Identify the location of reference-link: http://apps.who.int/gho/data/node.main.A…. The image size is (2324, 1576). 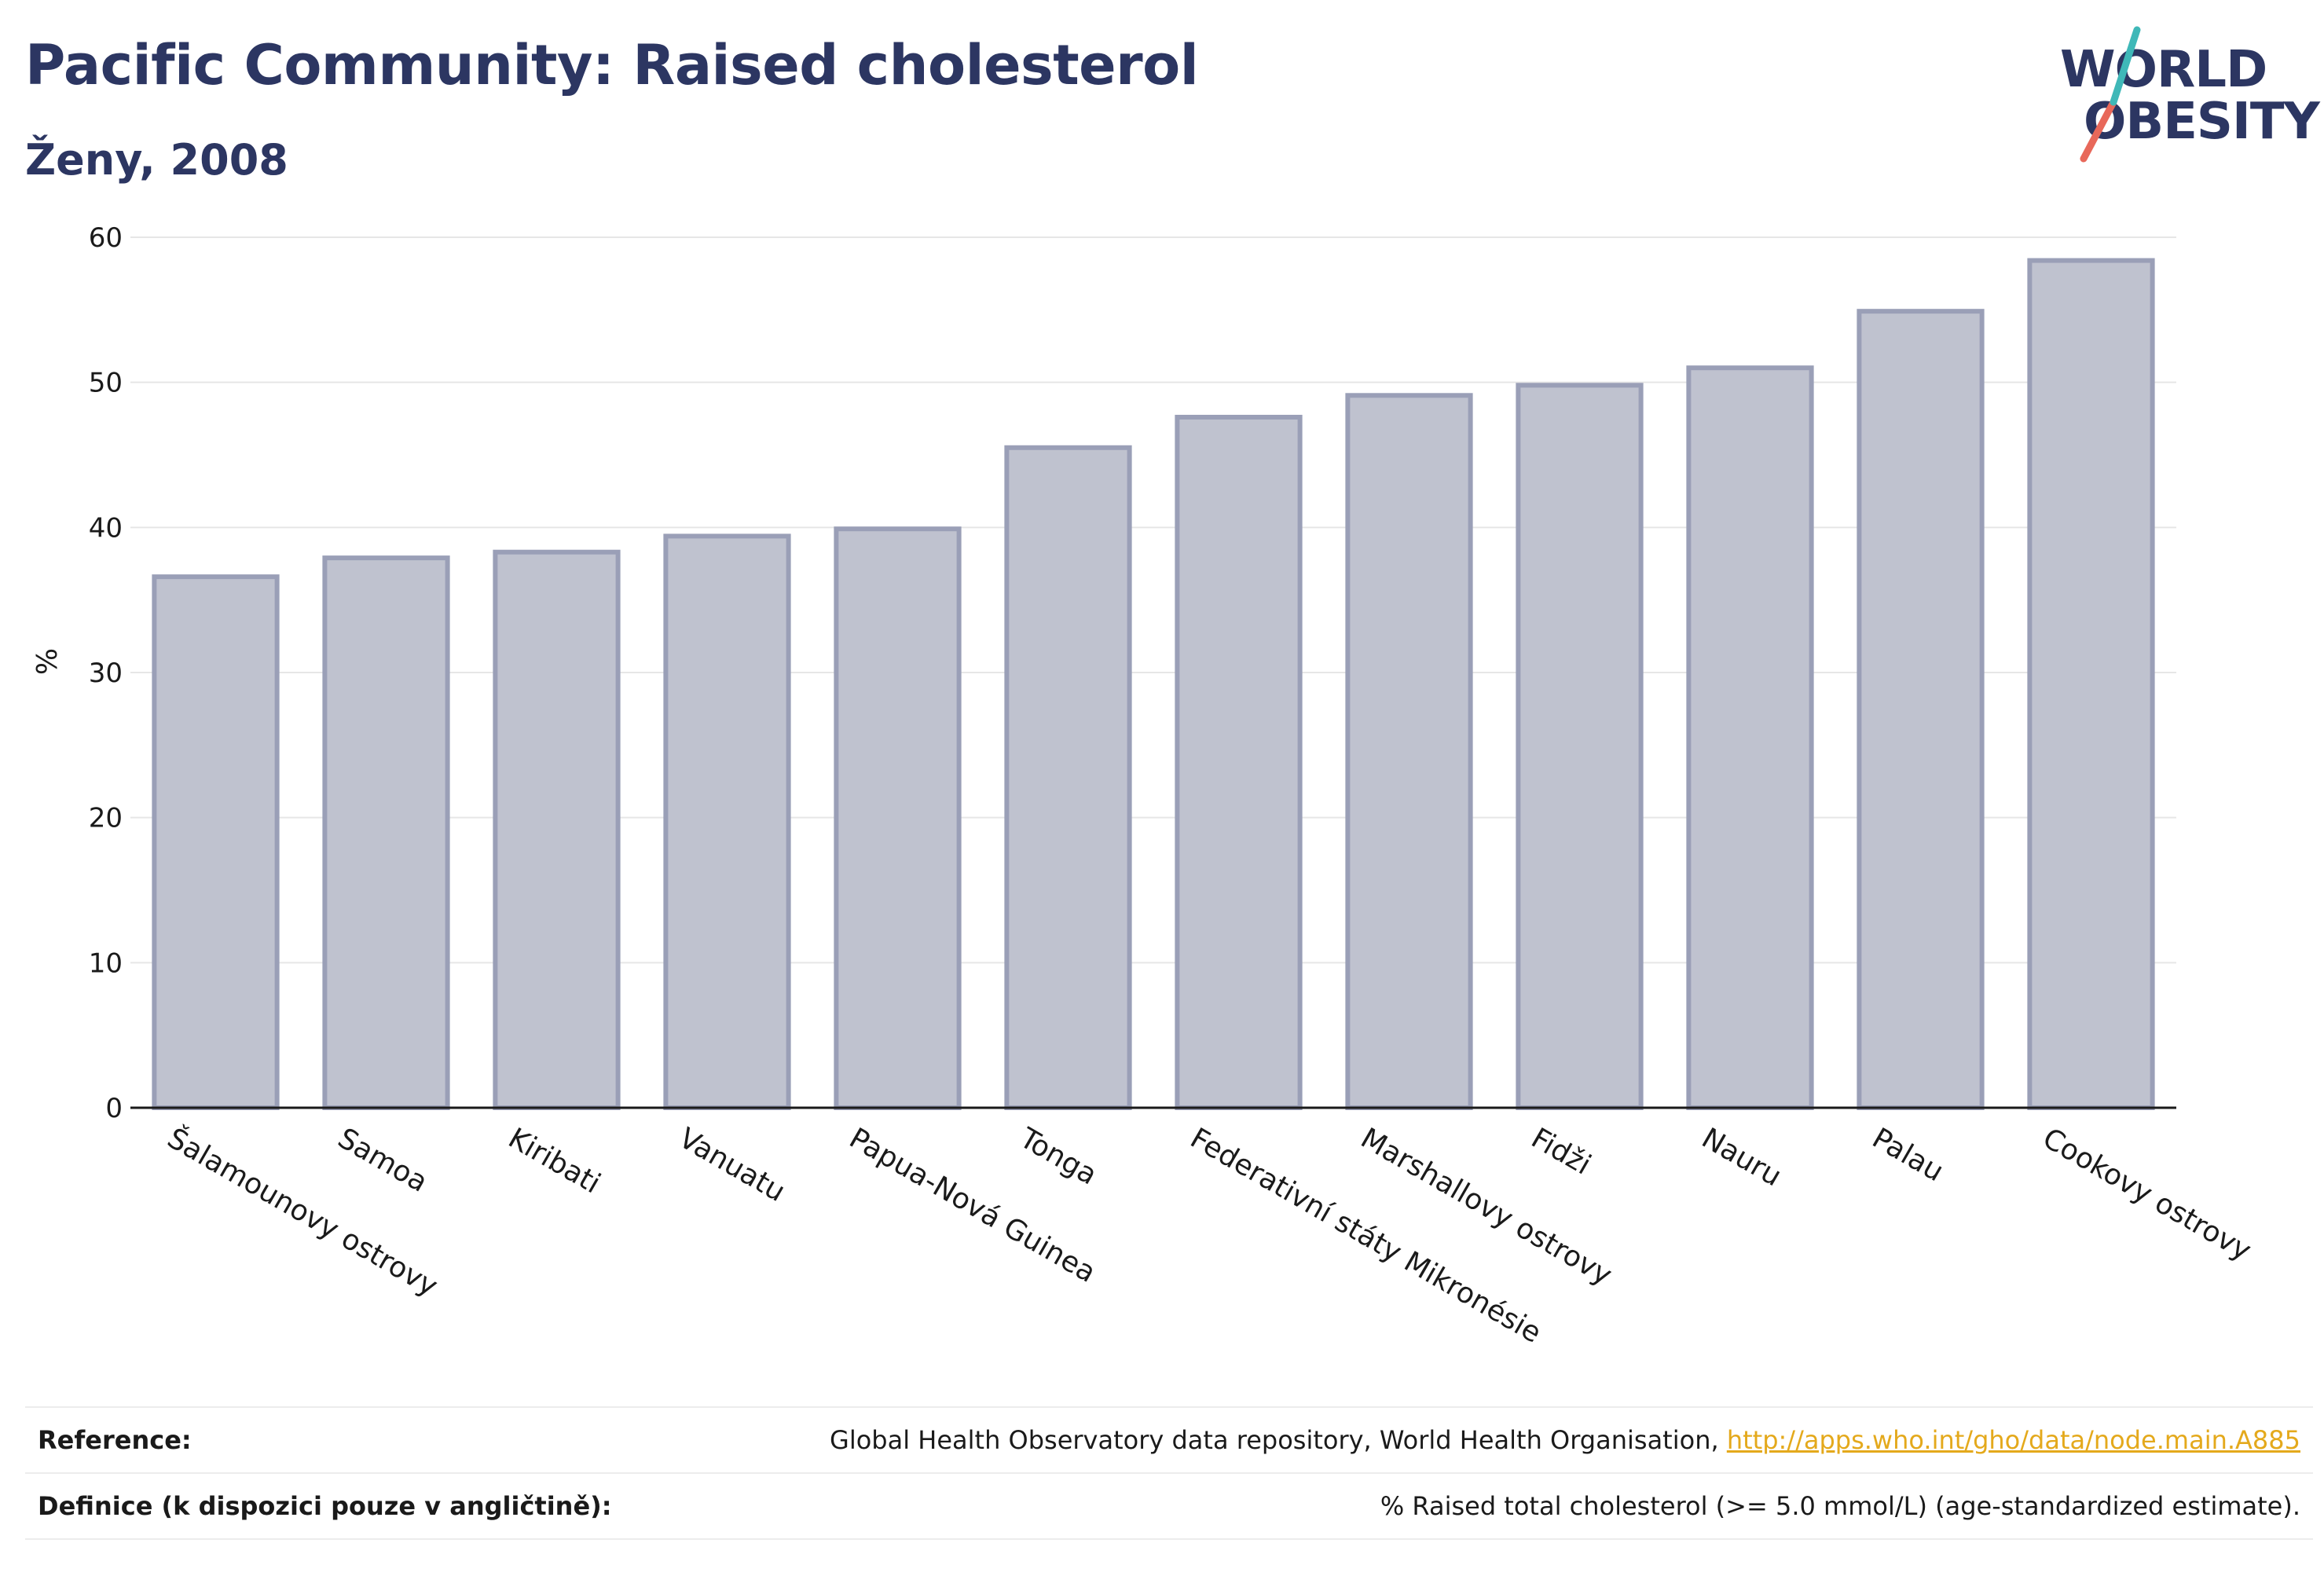
(2013, 1440).